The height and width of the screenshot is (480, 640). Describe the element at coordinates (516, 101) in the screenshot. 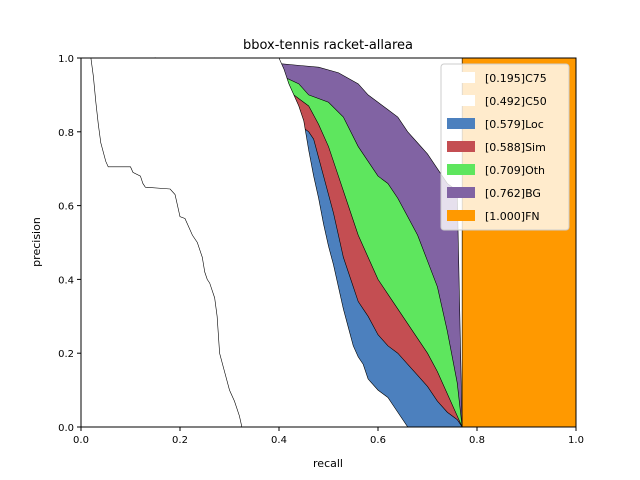

I see `legend-label-1: [0.492]C50` at that location.